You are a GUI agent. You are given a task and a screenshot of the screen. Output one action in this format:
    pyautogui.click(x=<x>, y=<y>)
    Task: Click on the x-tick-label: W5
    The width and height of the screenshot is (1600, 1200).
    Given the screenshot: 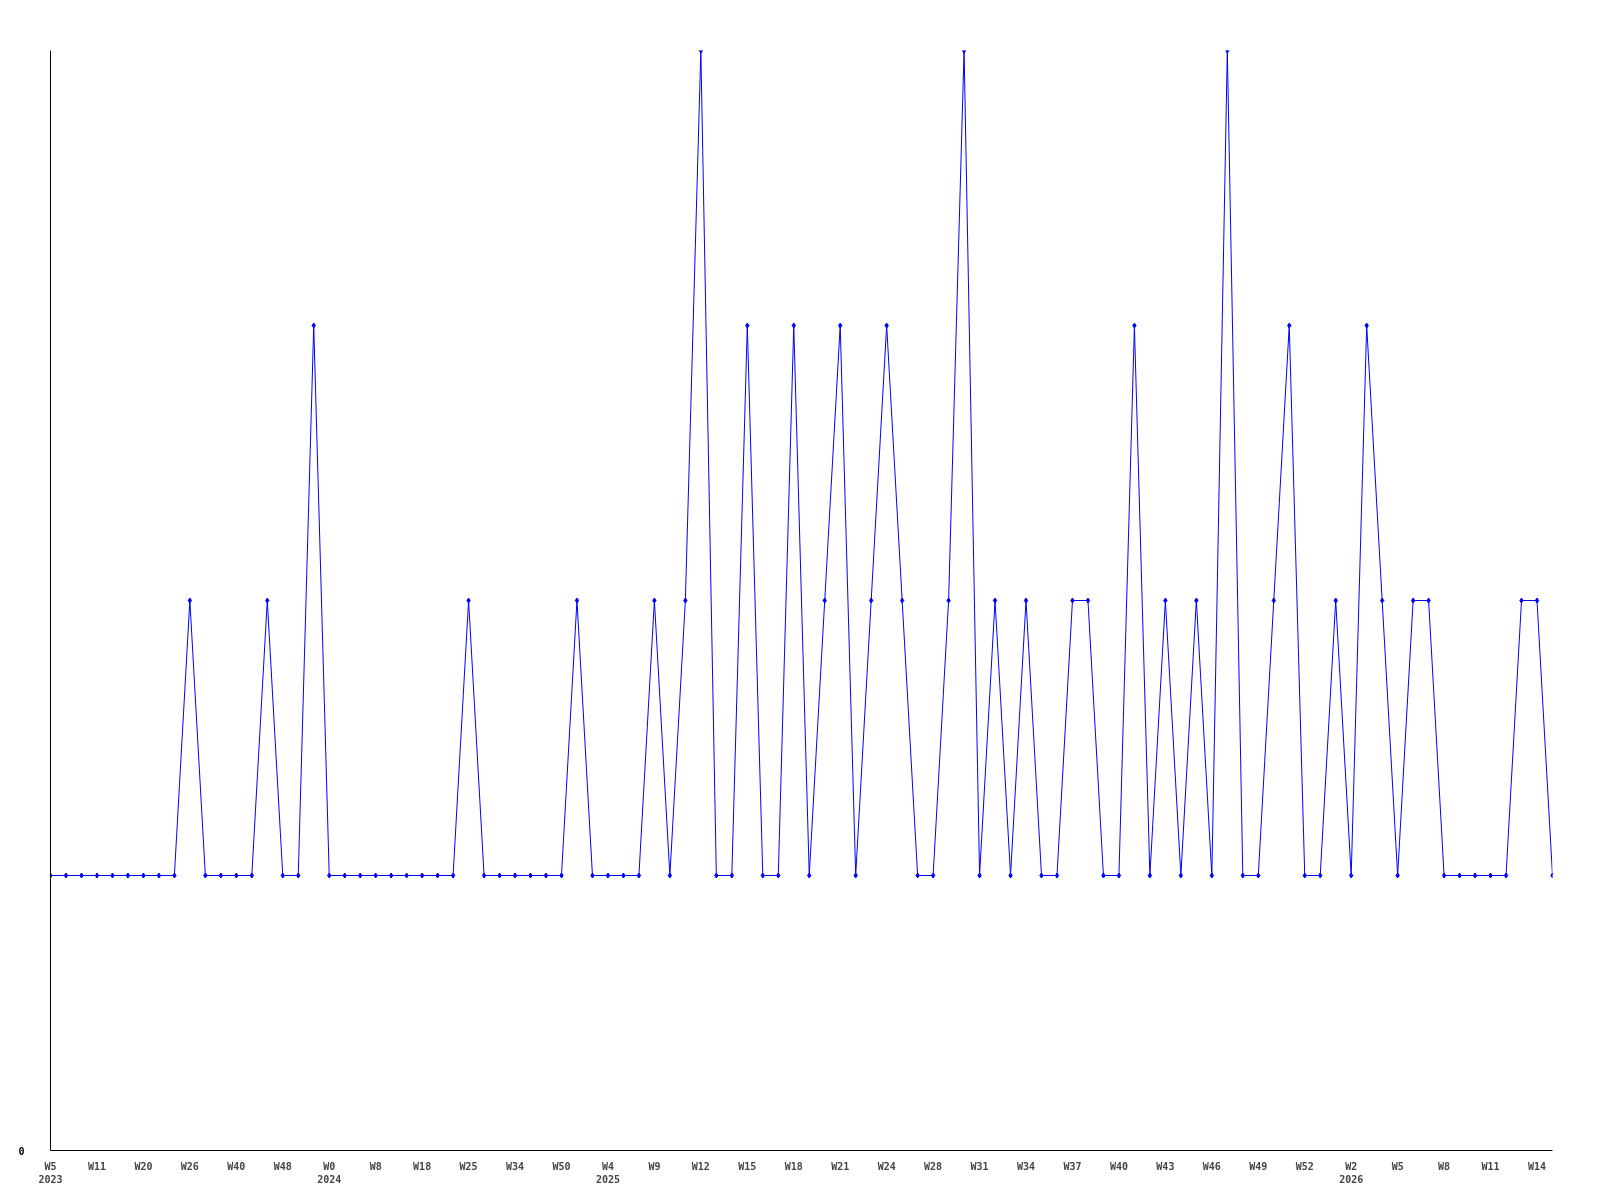 What is the action you would take?
    pyautogui.click(x=1397, y=1166)
    